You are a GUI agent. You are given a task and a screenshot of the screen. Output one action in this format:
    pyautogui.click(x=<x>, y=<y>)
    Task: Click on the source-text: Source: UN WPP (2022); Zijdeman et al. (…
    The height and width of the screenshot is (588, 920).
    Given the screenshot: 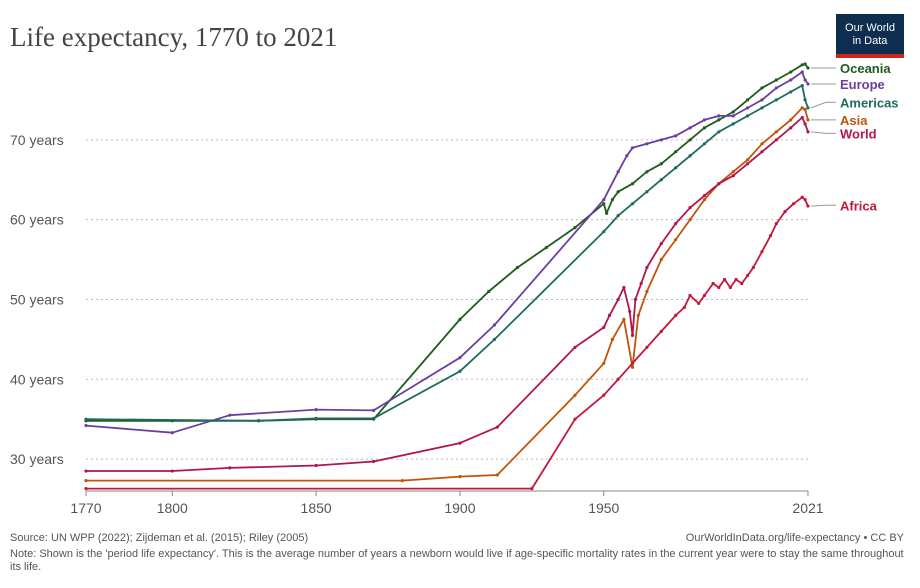 What is the action you would take?
    pyautogui.click(x=159, y=538)
    